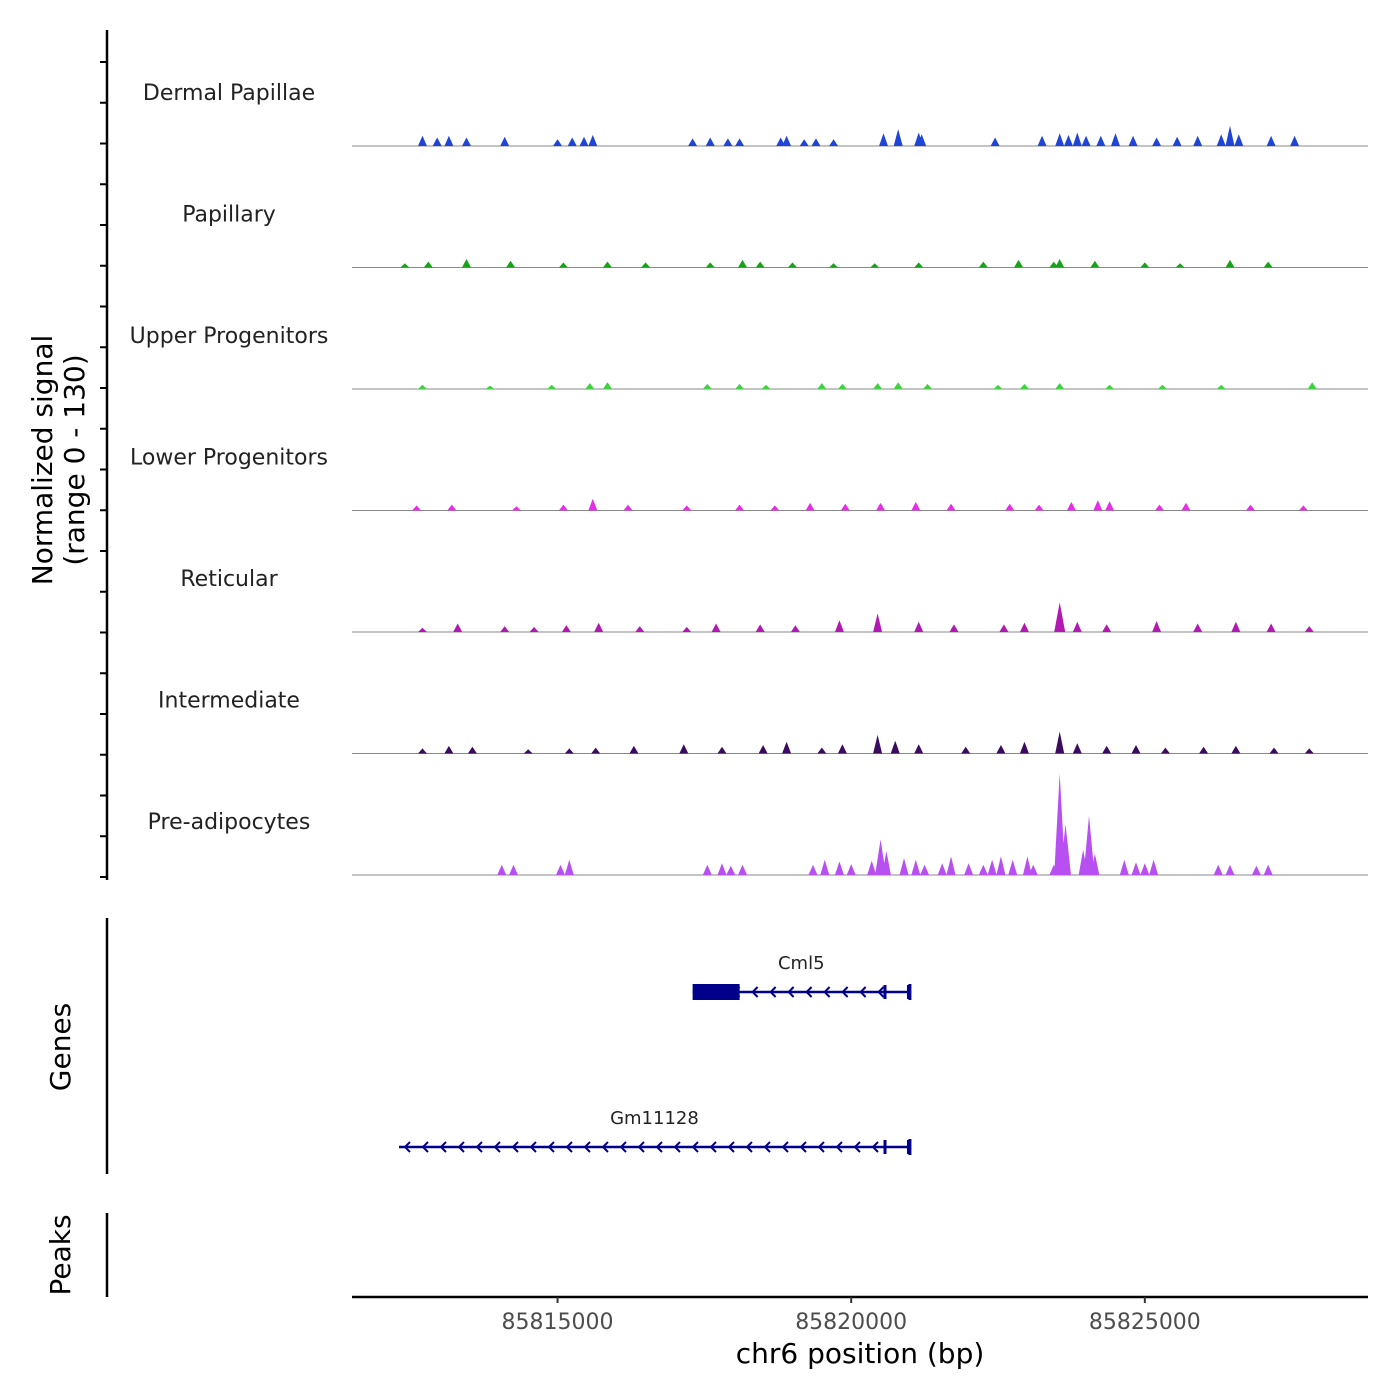 The height and width of the screenshot is (1400, 1400). Describe the element at coordinates (229, 215) in the screenshot. I see `track-label: Papillary` at that location.